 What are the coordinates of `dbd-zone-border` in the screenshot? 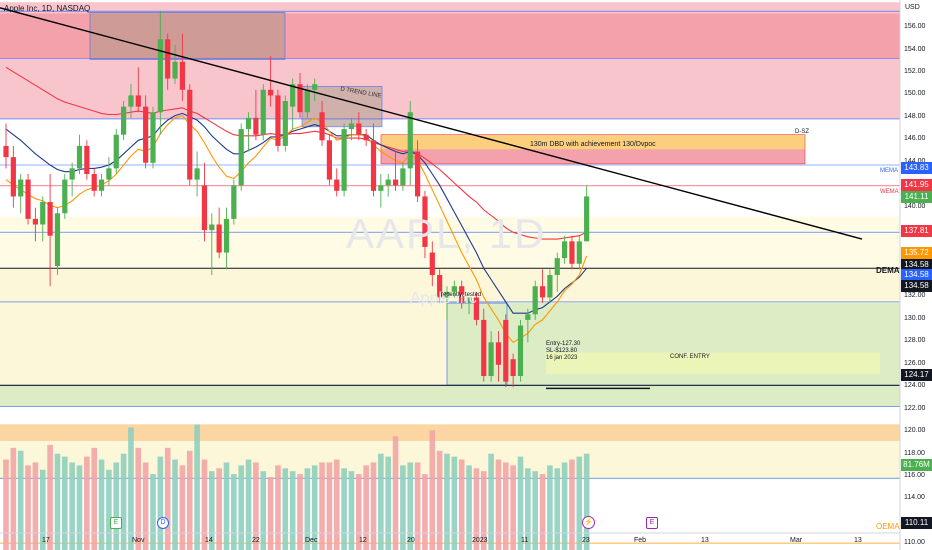 It's located at (593, 149).